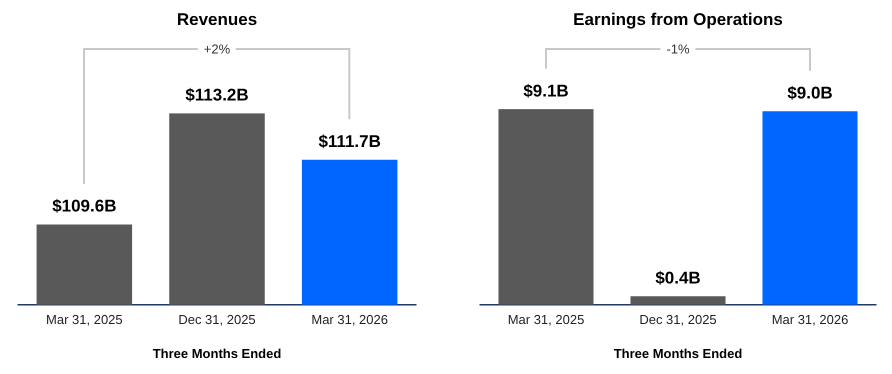  I want to click on data-label: $9.0B, so click(810, 92).